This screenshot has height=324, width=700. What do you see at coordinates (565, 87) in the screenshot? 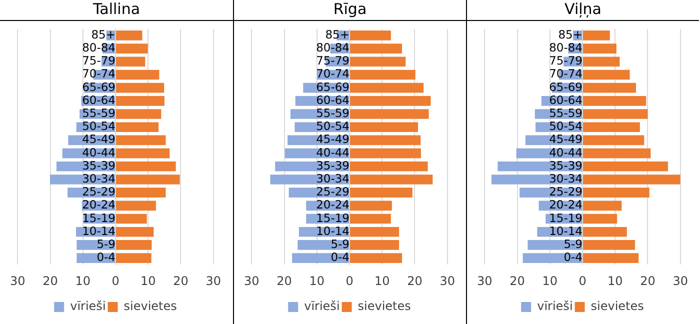
I see `y-tick-label: 65-69` at bounding box center [565, 87].